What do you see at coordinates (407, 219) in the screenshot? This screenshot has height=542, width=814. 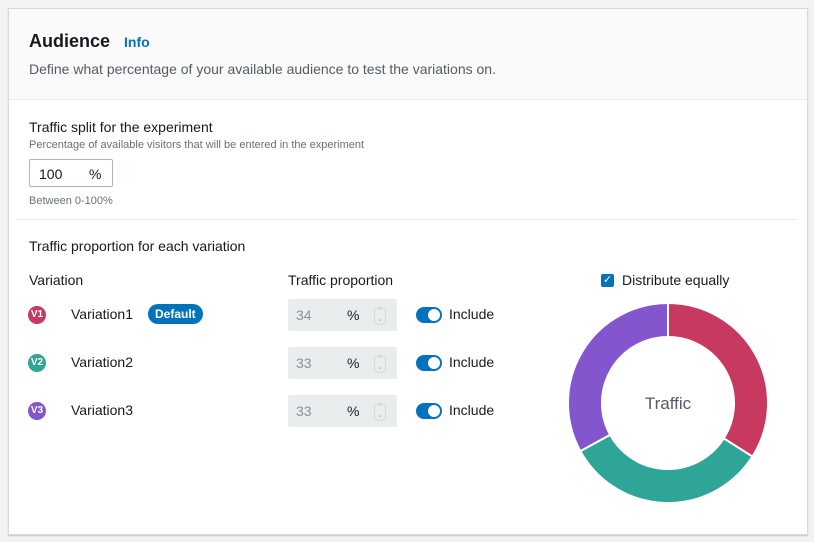 I see `divider` at bounding box center [407, 219].